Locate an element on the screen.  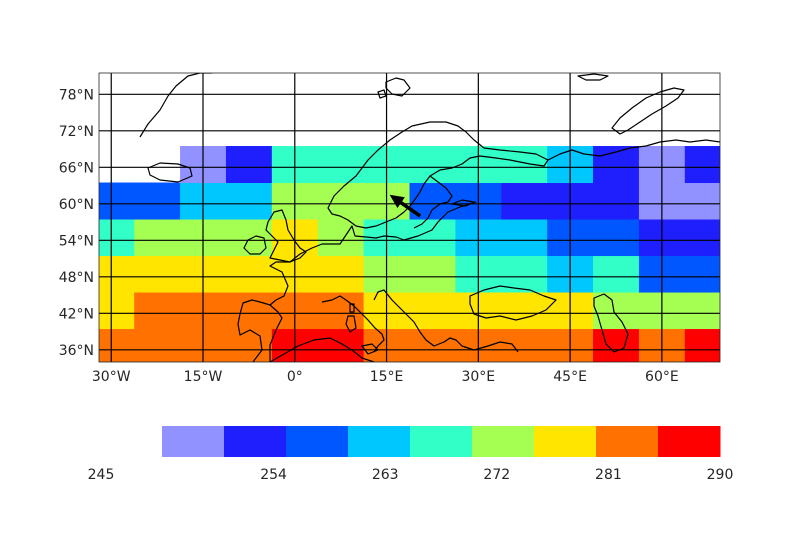
longitude-tick-labels: 30°W 15°W 0° 15°E 30°E 45°E 60°E is located at coordinates (385, 377).